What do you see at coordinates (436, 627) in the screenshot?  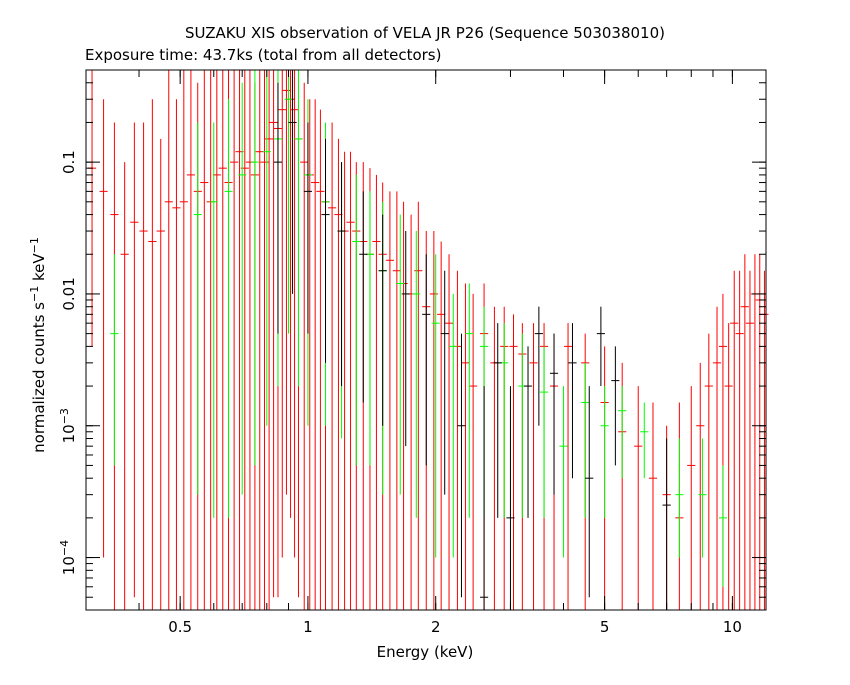 I see `x-tick-label: 2` at bounding box center [436, 627].